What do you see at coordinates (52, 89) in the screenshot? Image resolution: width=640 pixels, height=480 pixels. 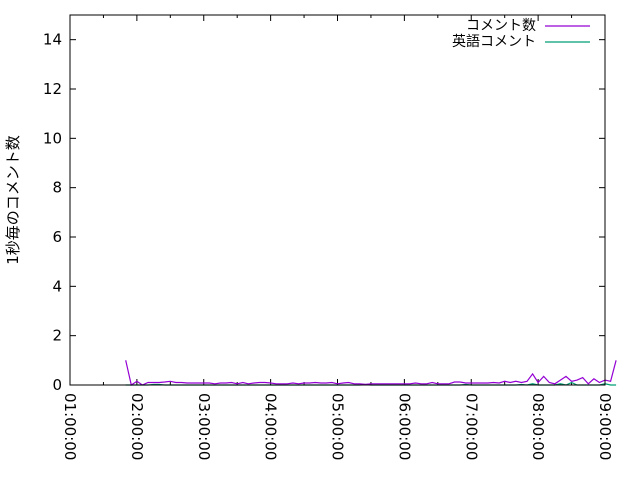 I see `y-tick-label: 12` at bounding box center [52, 89].